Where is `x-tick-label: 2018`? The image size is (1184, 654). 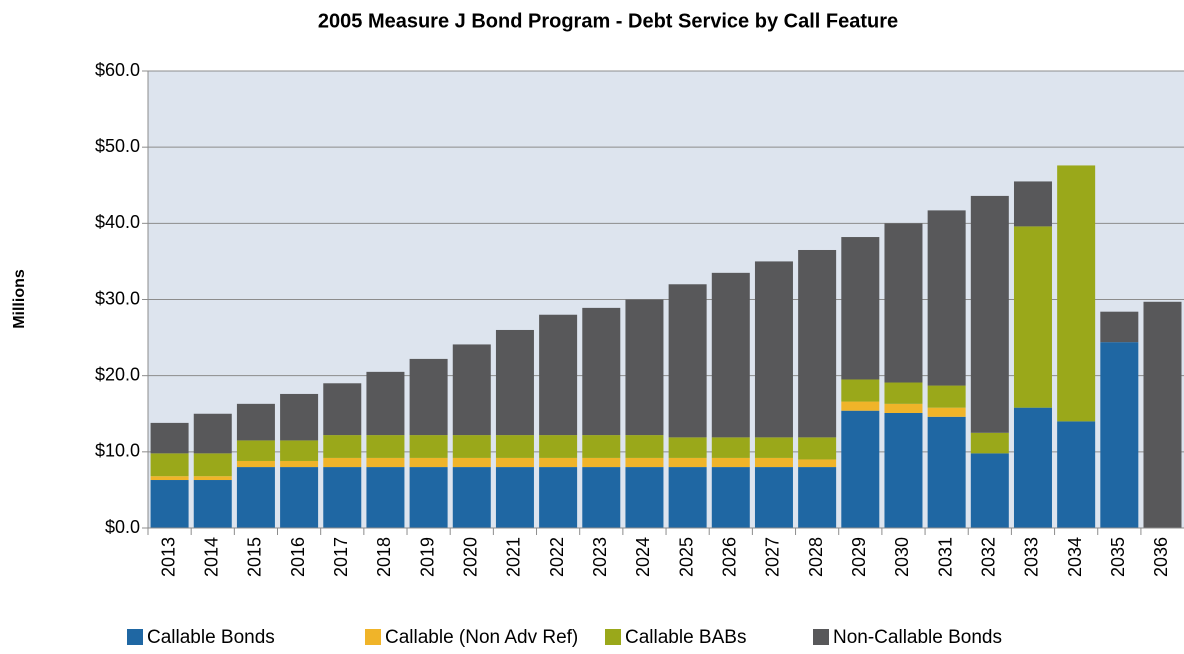 x-tick-label: 2018 is located at coordinates (384, 557).